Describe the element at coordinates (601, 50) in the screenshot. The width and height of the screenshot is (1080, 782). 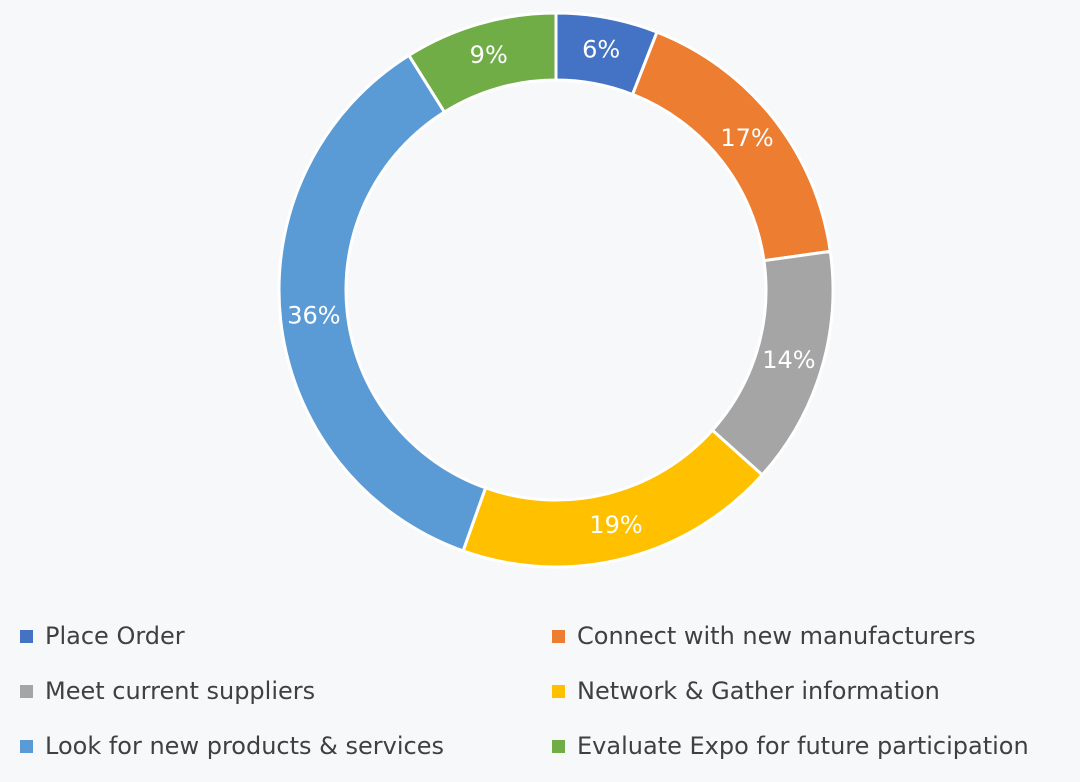
I see `data-label: 6%` at that location.